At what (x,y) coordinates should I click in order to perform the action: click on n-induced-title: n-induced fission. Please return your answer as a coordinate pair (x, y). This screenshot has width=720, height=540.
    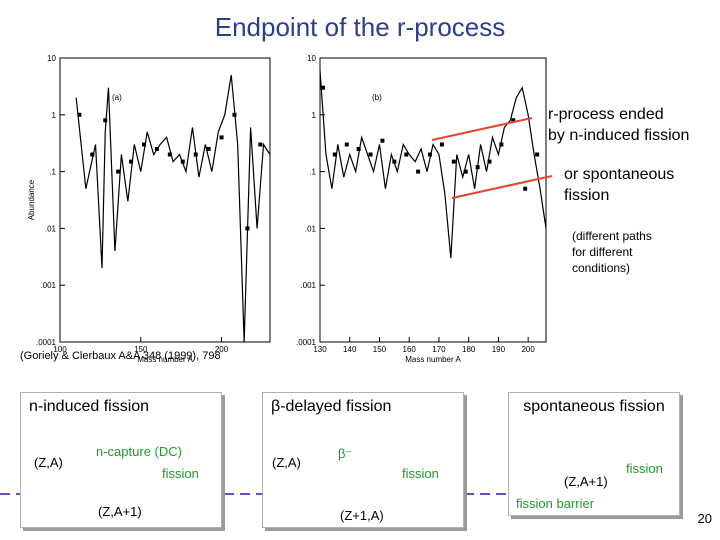
    Looking at the image, I should click on (89, 406).